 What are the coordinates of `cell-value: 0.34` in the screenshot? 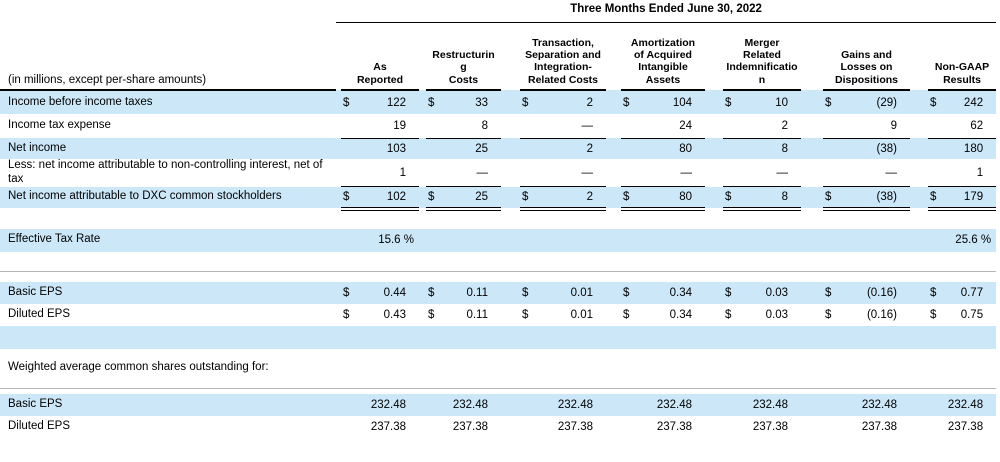 It's located at (680, 292).